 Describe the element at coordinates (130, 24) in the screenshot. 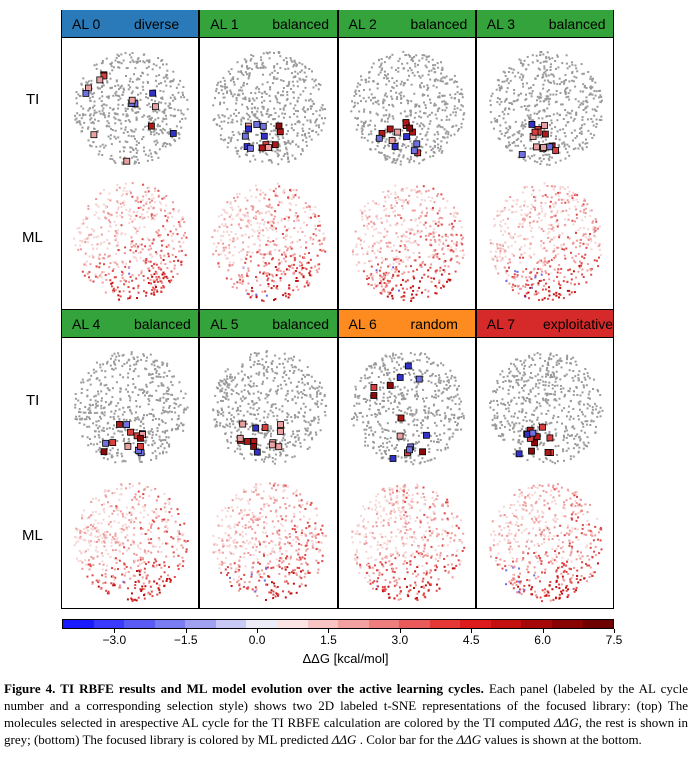

I see `panel-header: AL 0 diverse` at that location.